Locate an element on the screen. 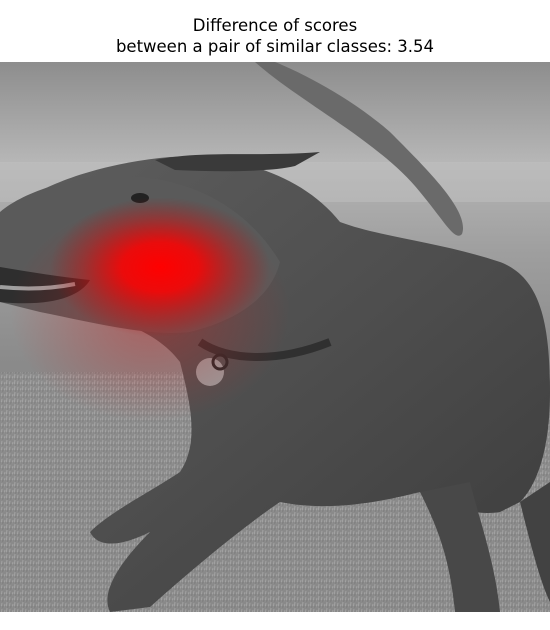  dog-tail is located at coordinates (359, 149).